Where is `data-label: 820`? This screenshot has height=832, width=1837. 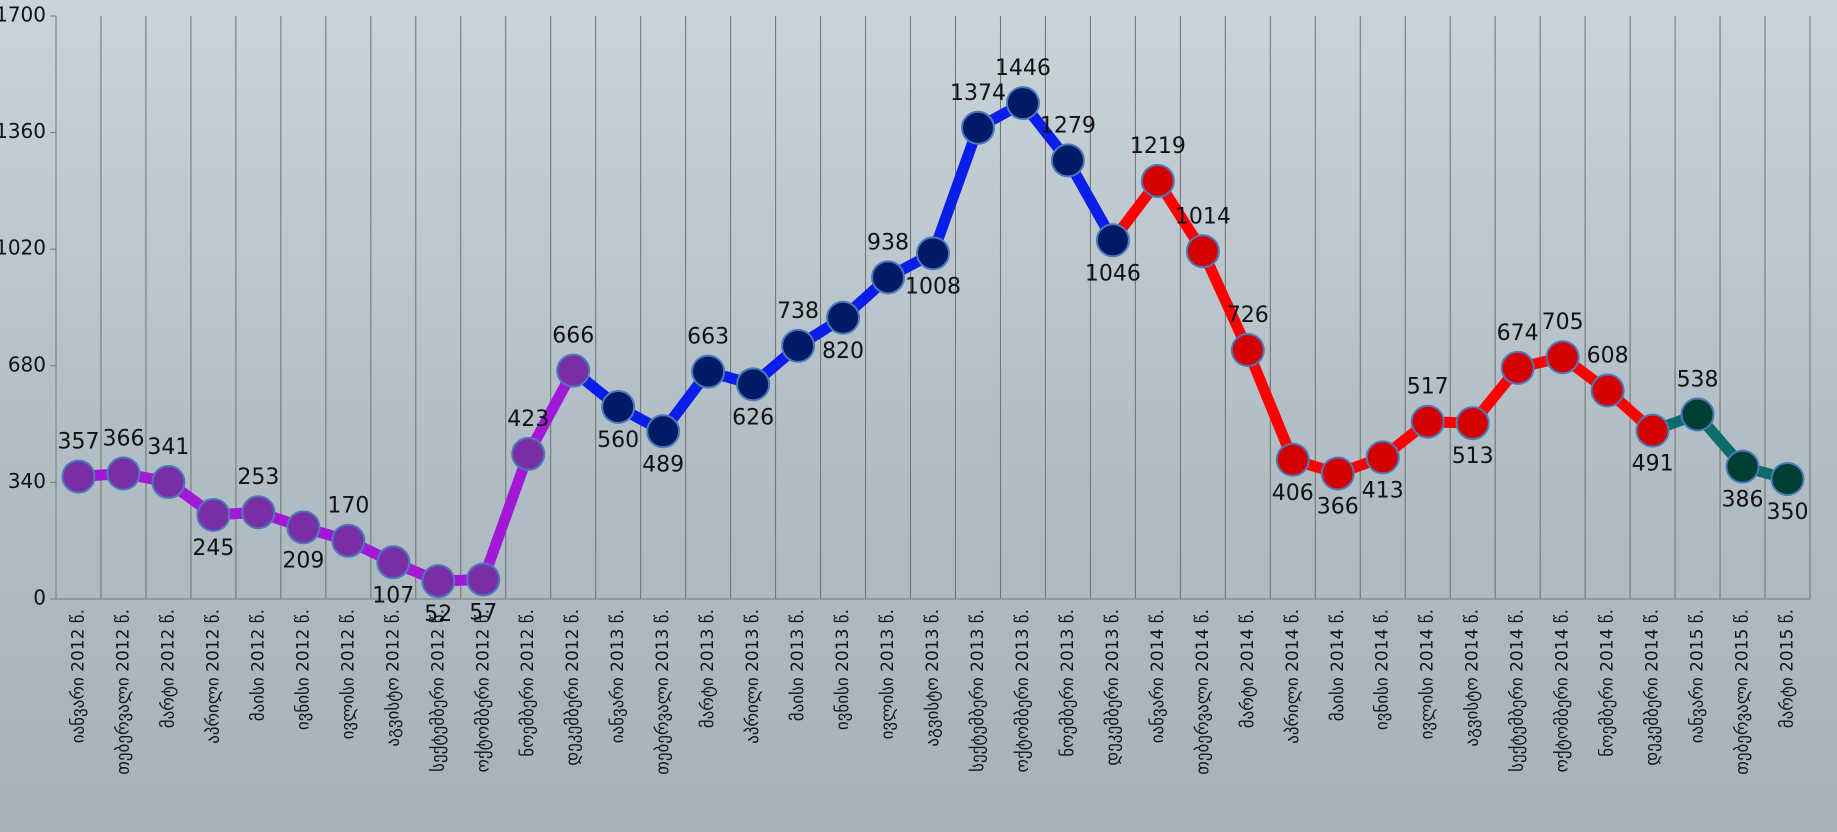 data-label: 820 is located at coordinates (843, 351).